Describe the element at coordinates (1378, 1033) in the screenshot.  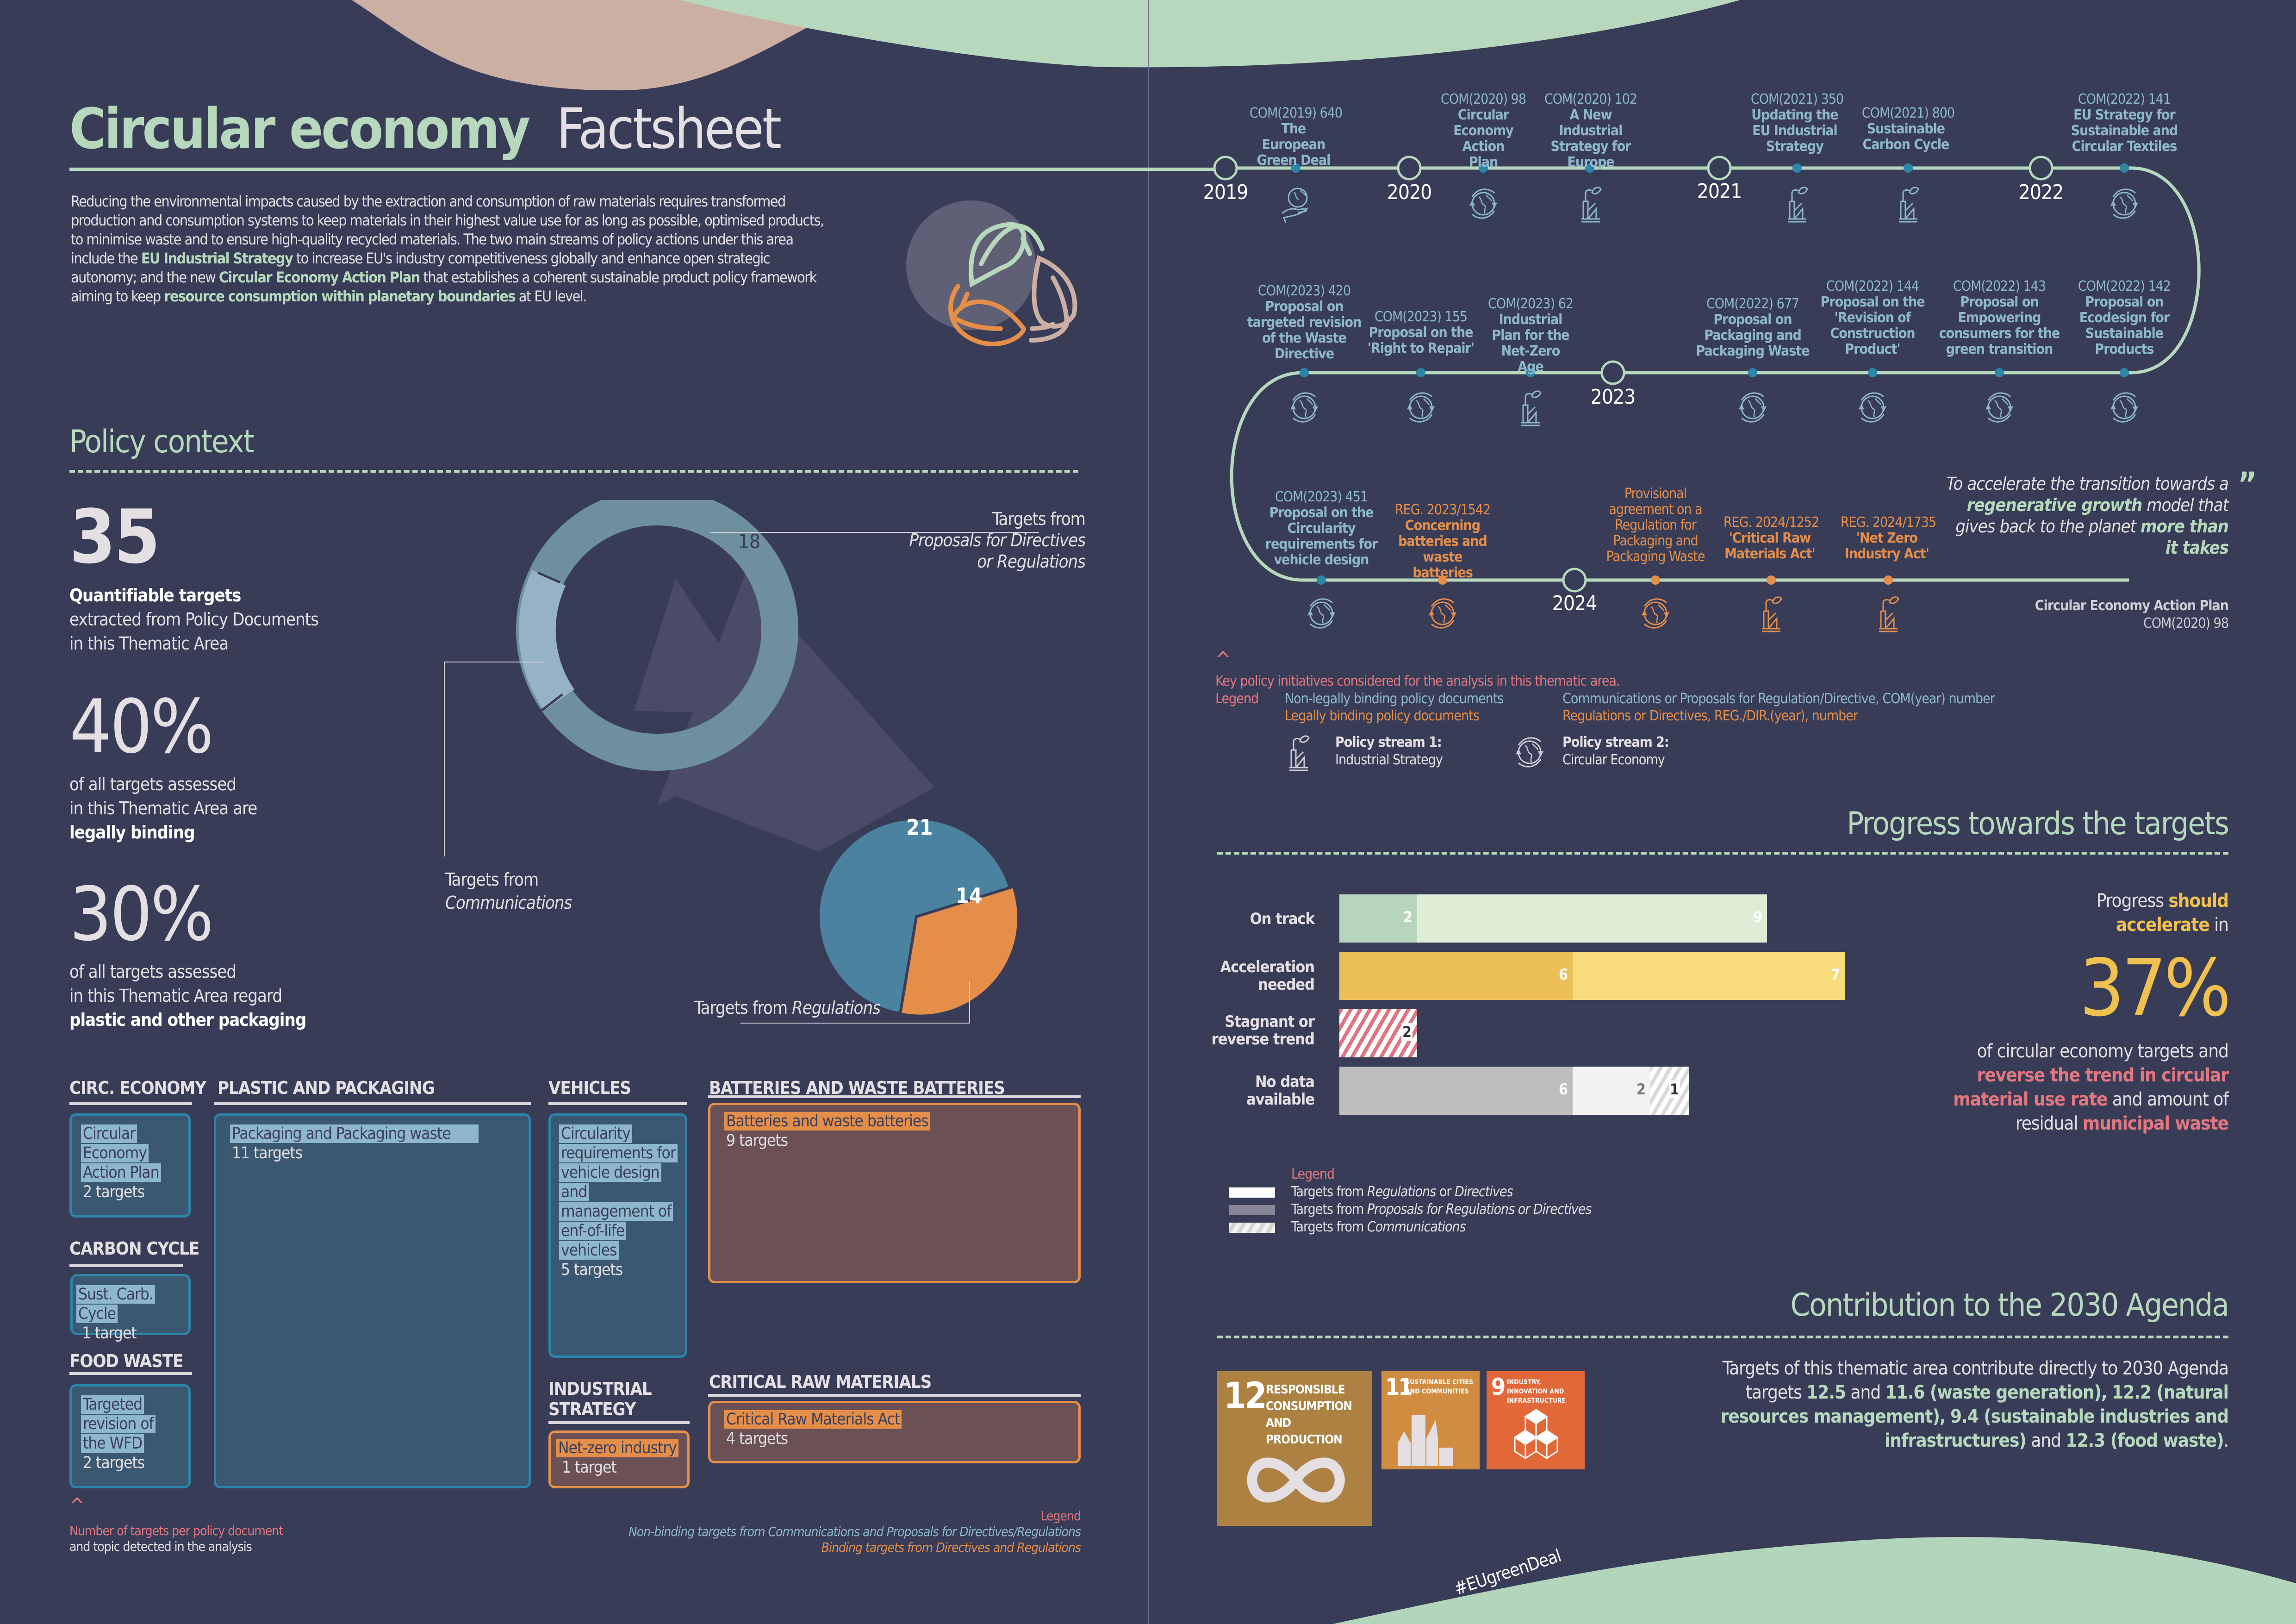
I see `bar-stagnant-communications: 2` at that location.